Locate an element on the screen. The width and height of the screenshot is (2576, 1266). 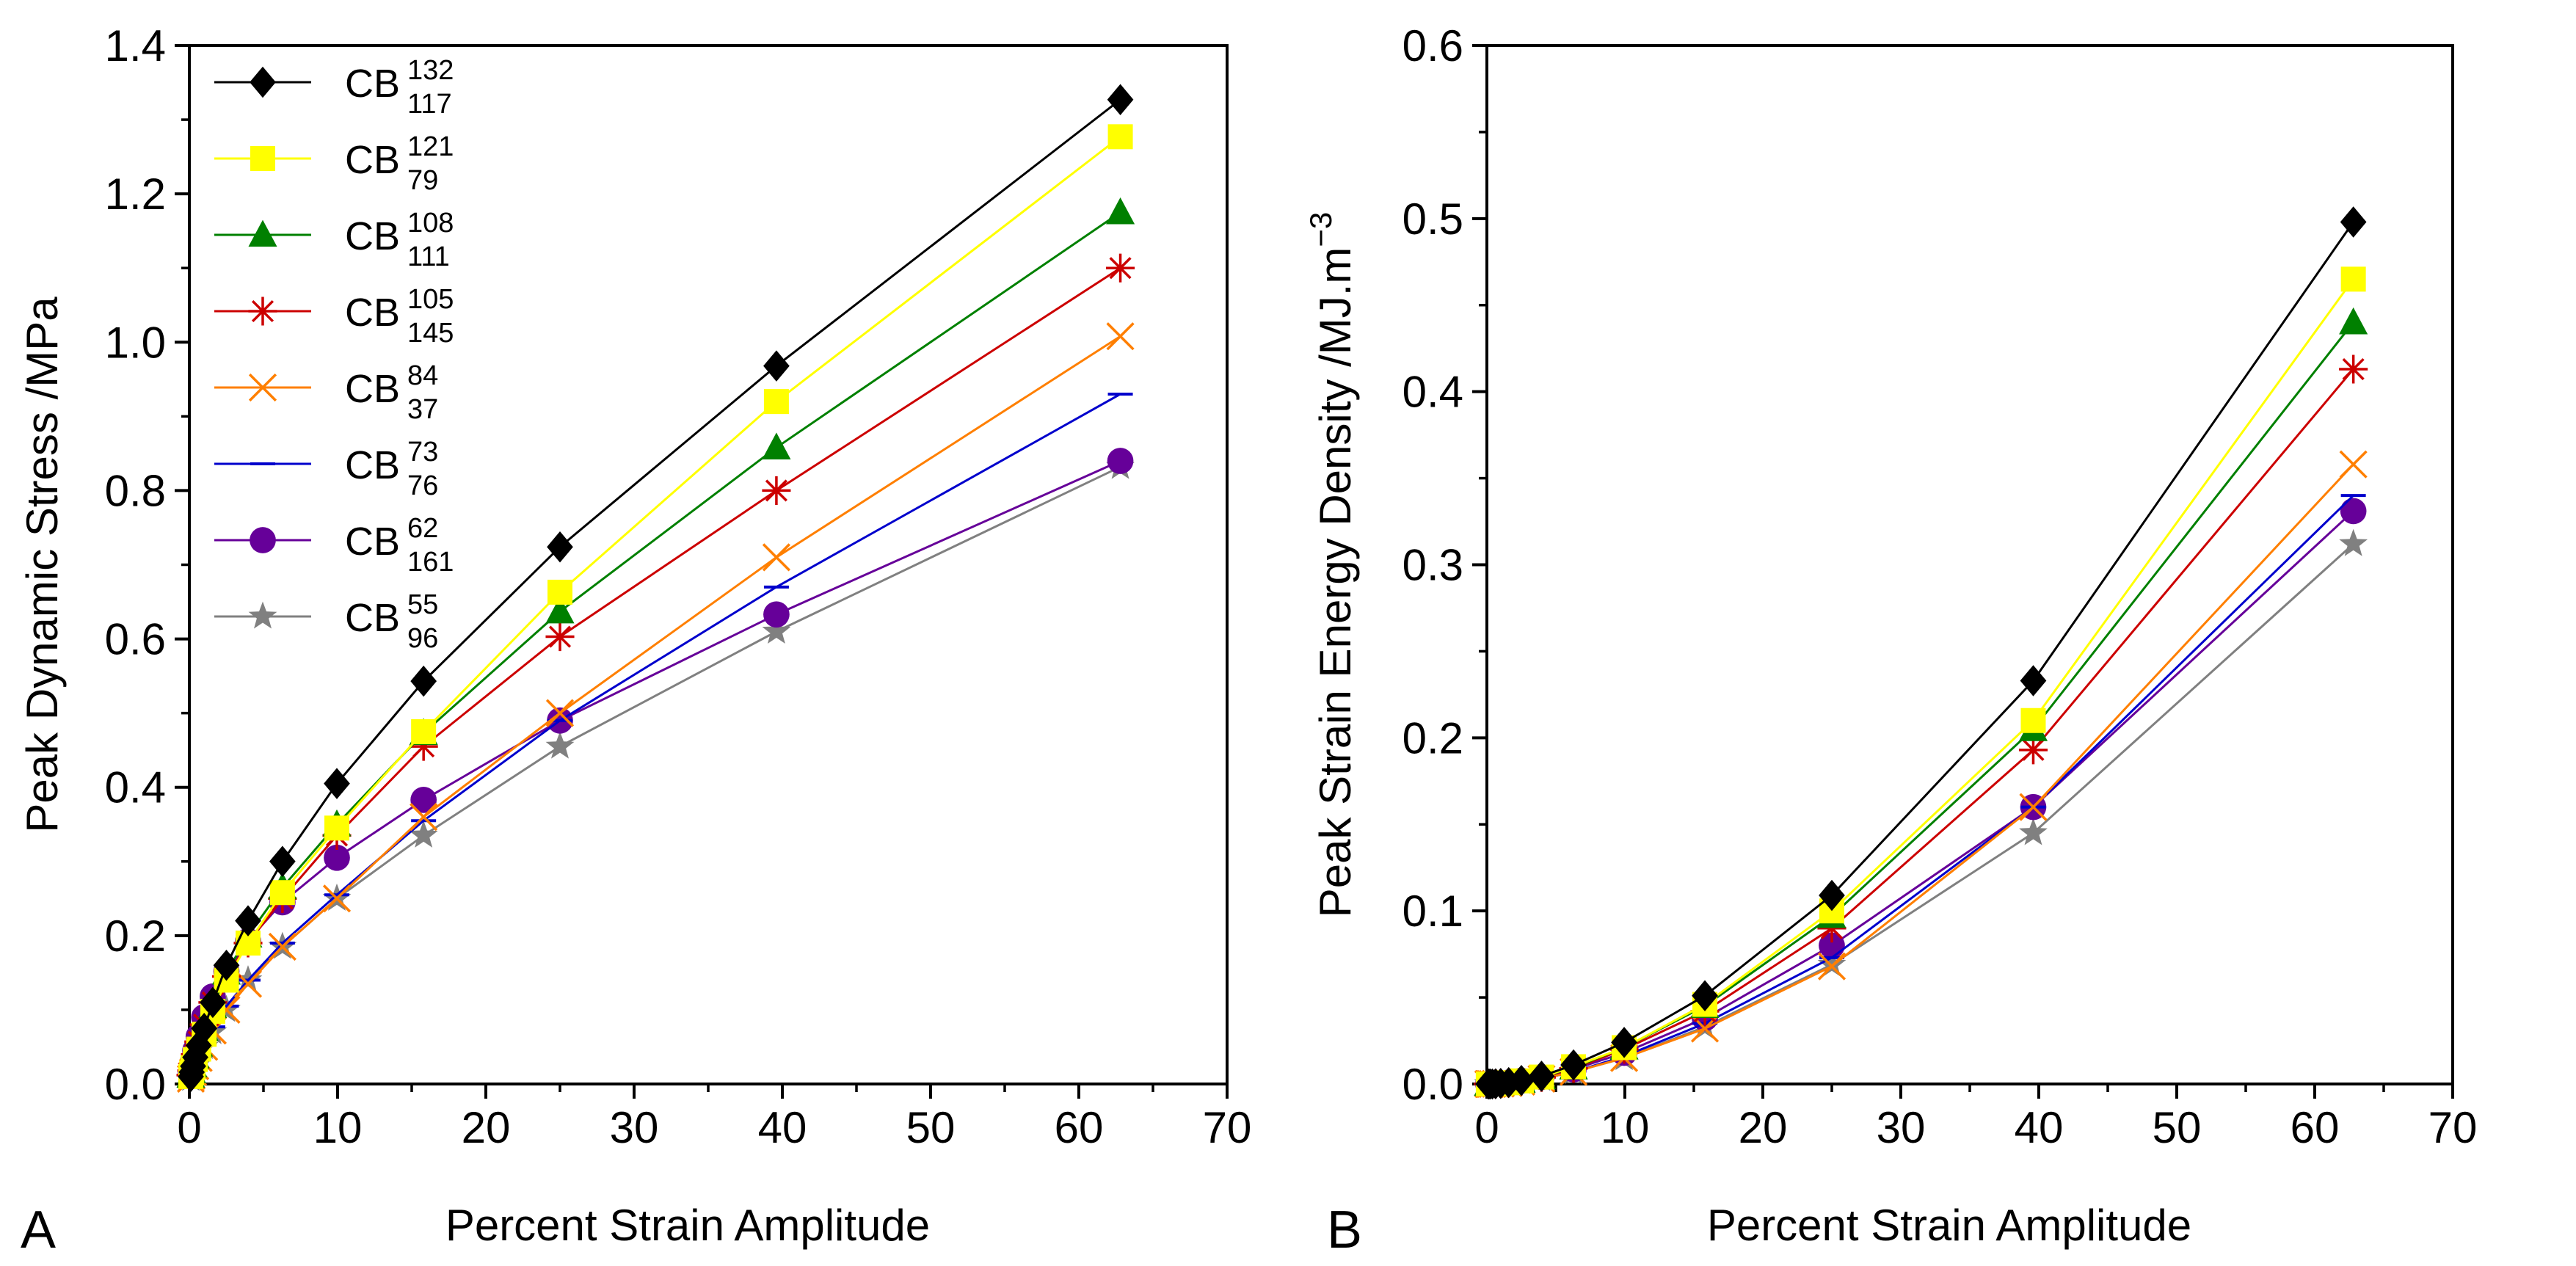
legend-label-subscript: 96 is located at coordinates (422, 638).